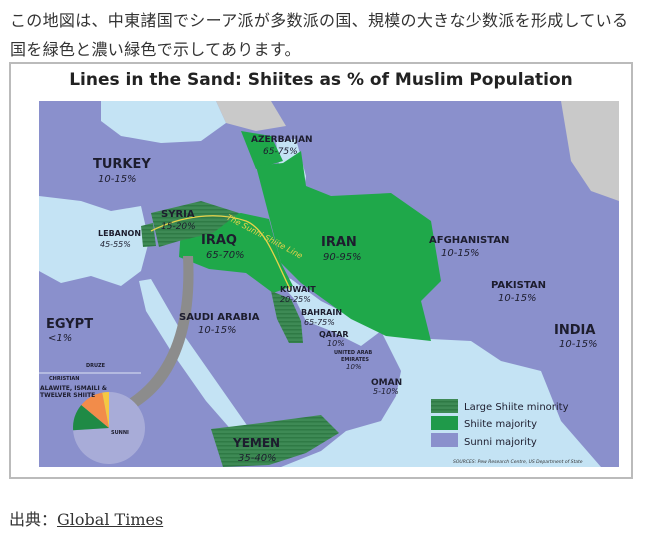 The width and height of the screenshot is (646, 542). What do you see at coordinates (163, 122) in the screenshot?
I see `black-sea` at bounding box center [163, 122].